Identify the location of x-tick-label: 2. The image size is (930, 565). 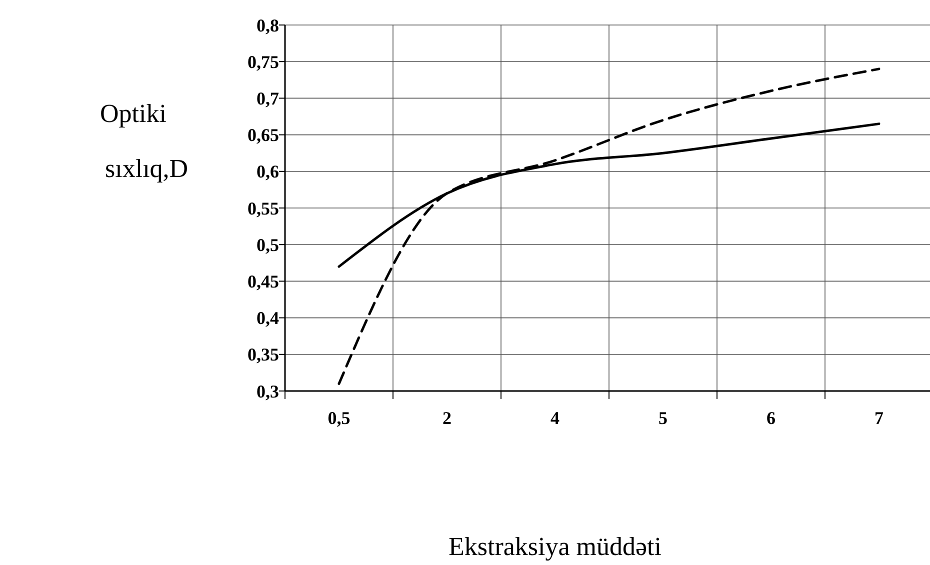
(447, 418).